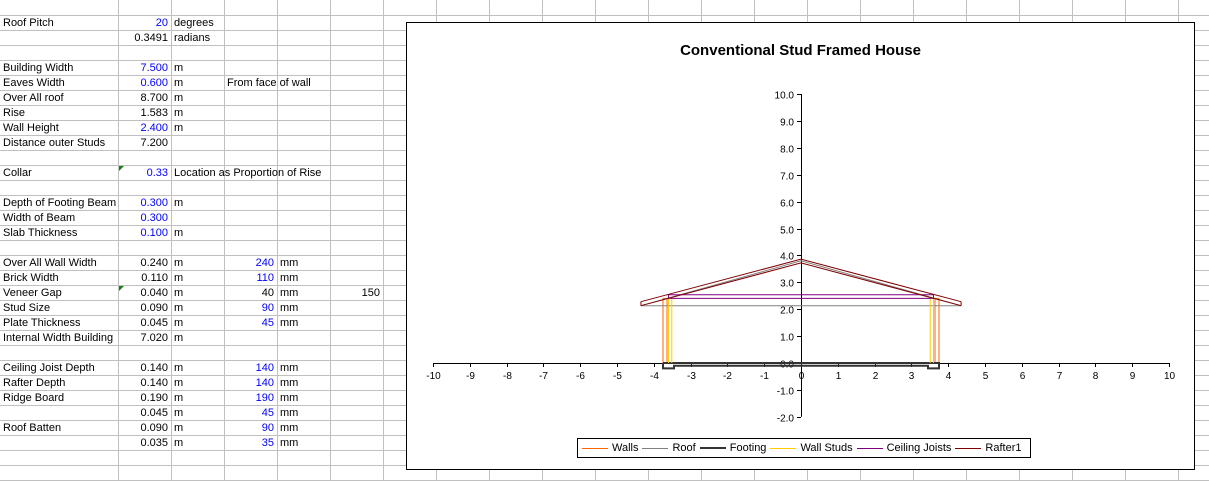 This screenshot has height=481, width=1209. I want to click on cell-mm-value: 35, so click(267, 443).